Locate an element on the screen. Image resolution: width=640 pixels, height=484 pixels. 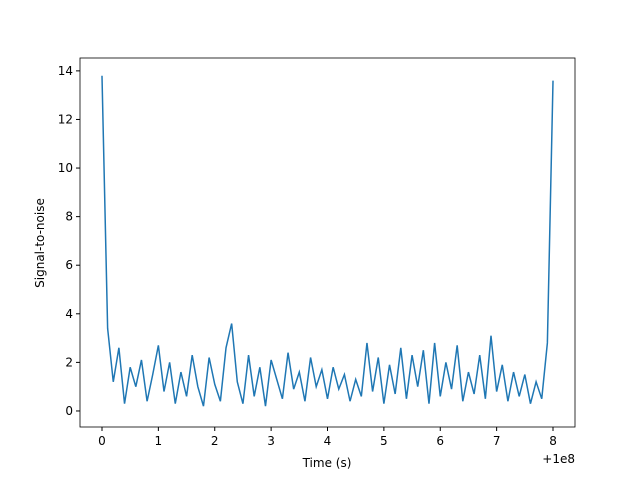
y-tick-label: 0 is located at coordinates (69, 411).